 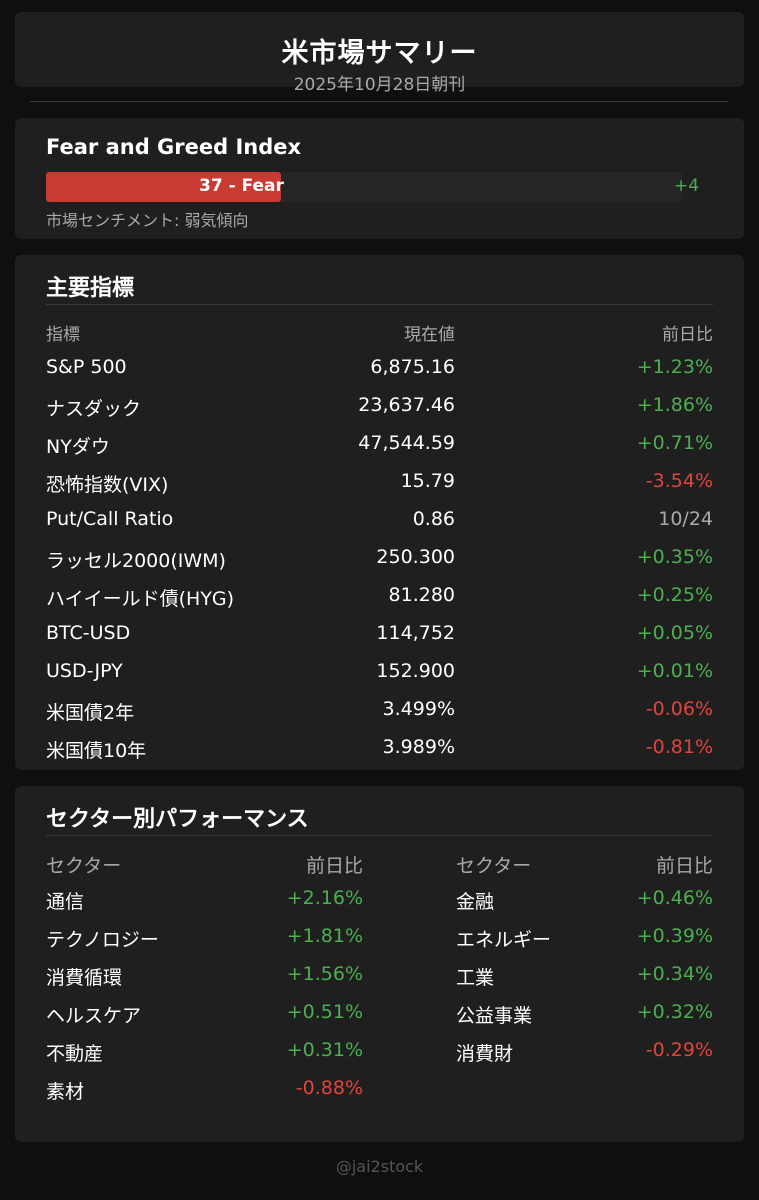 What do you see at coordinates (324, 898) in the screenshot?
I see `sector-change: +2.16%` at bounding box center [324, 898].